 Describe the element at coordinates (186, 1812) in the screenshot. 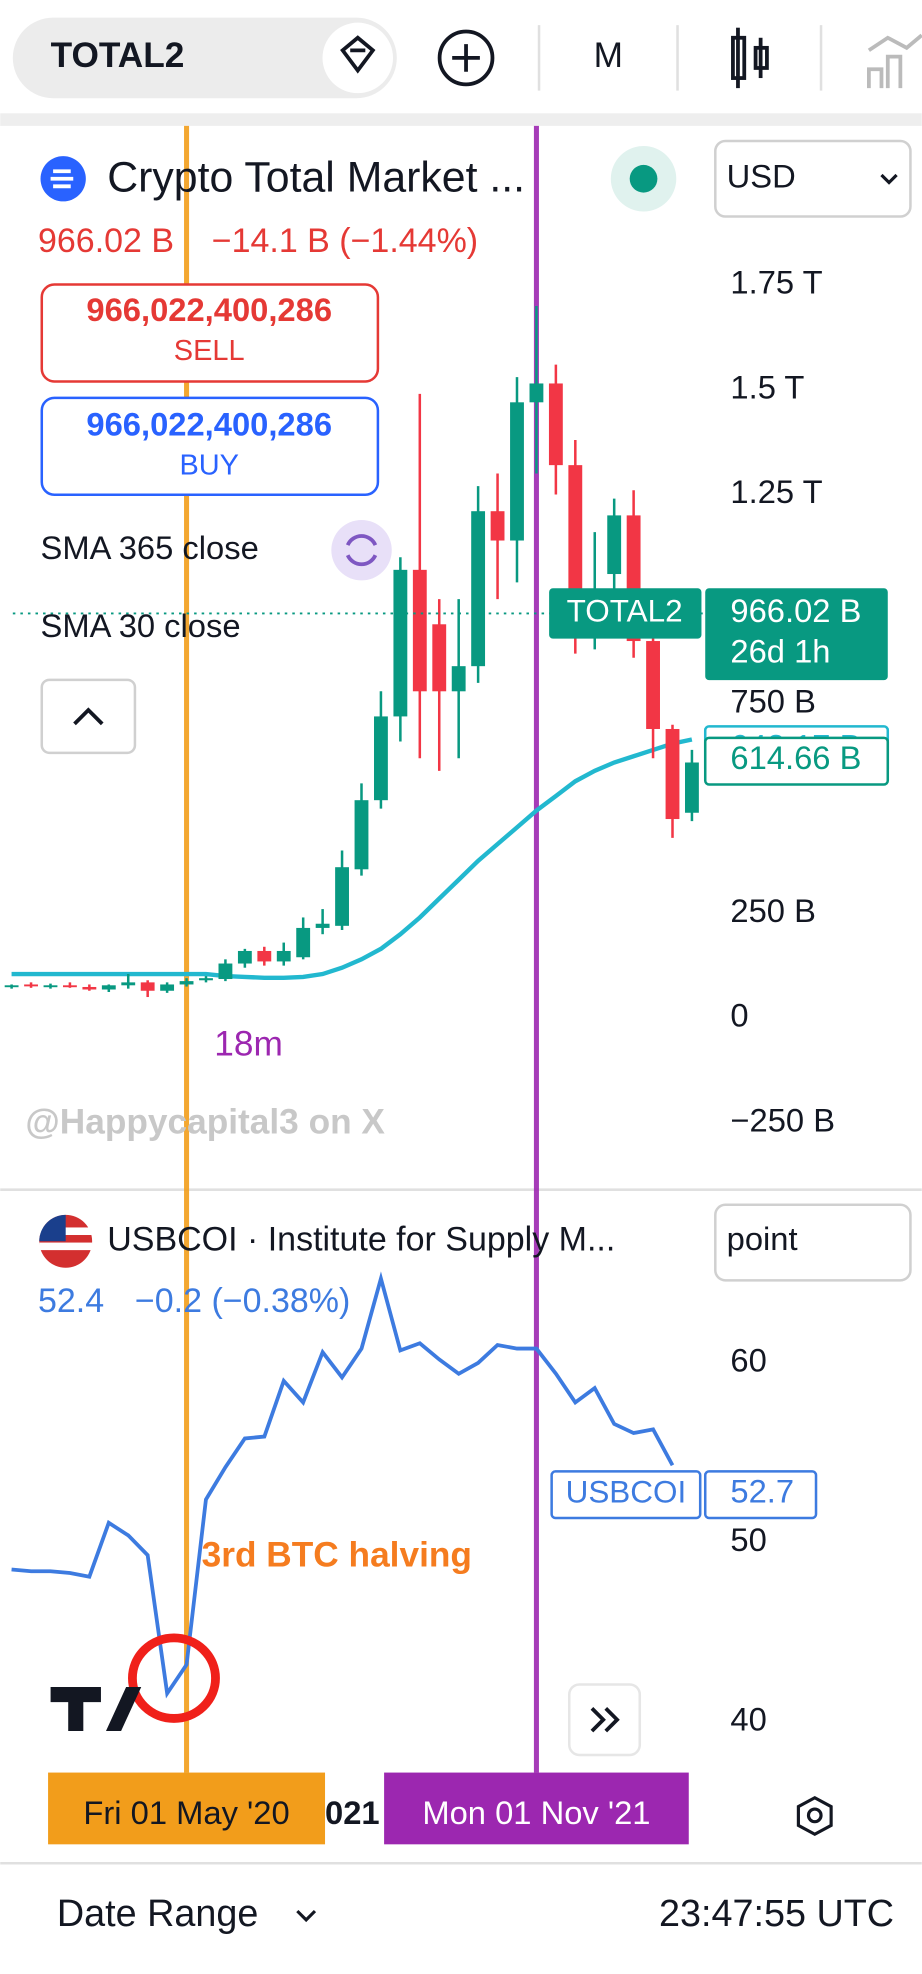

I see `date-label: Fri 01 May '20` at that location.